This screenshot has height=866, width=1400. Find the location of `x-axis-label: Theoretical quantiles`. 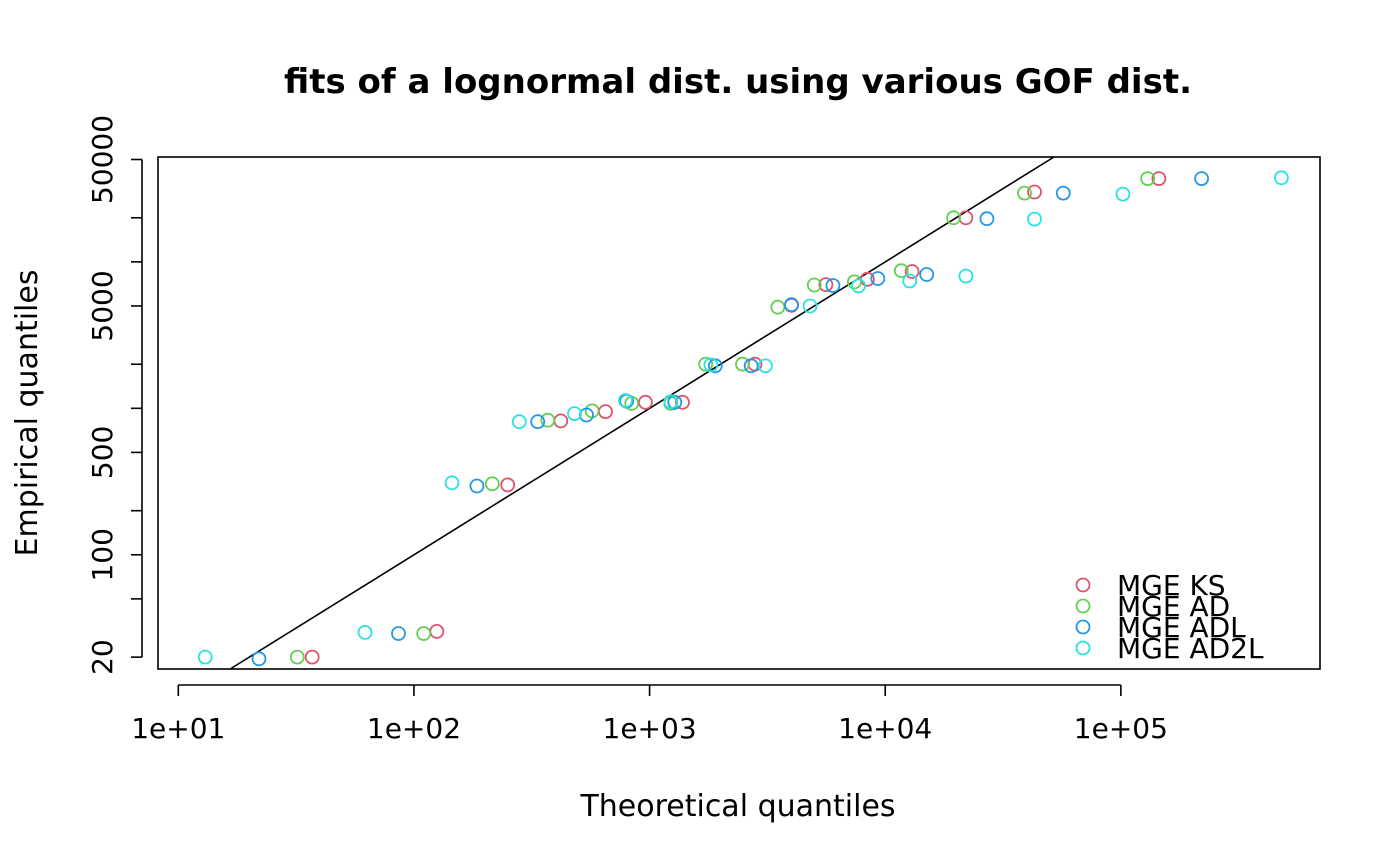

x-axis-label: Theoretical quantiles is located at coordinates (737, 806).